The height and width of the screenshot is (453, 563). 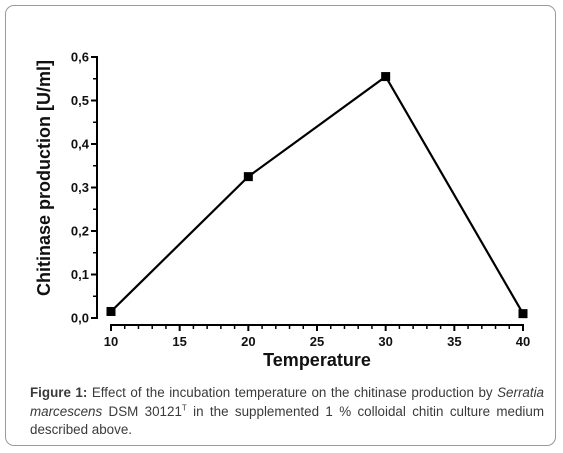 I want to click on y-tick-label: 0,0, so click(x=80, y=318).